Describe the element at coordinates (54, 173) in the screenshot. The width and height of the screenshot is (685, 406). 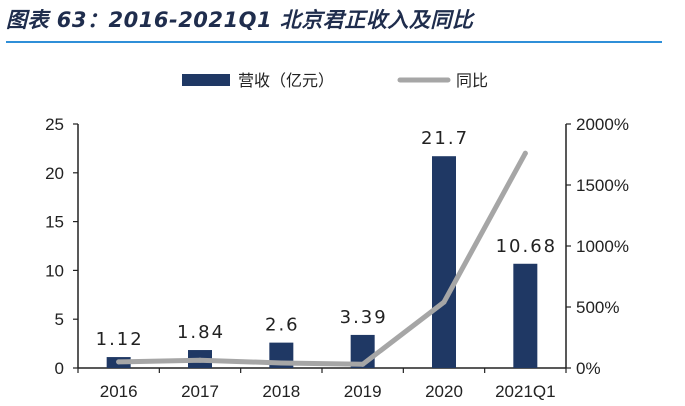
I see `left-tick-label: 20` at that location.